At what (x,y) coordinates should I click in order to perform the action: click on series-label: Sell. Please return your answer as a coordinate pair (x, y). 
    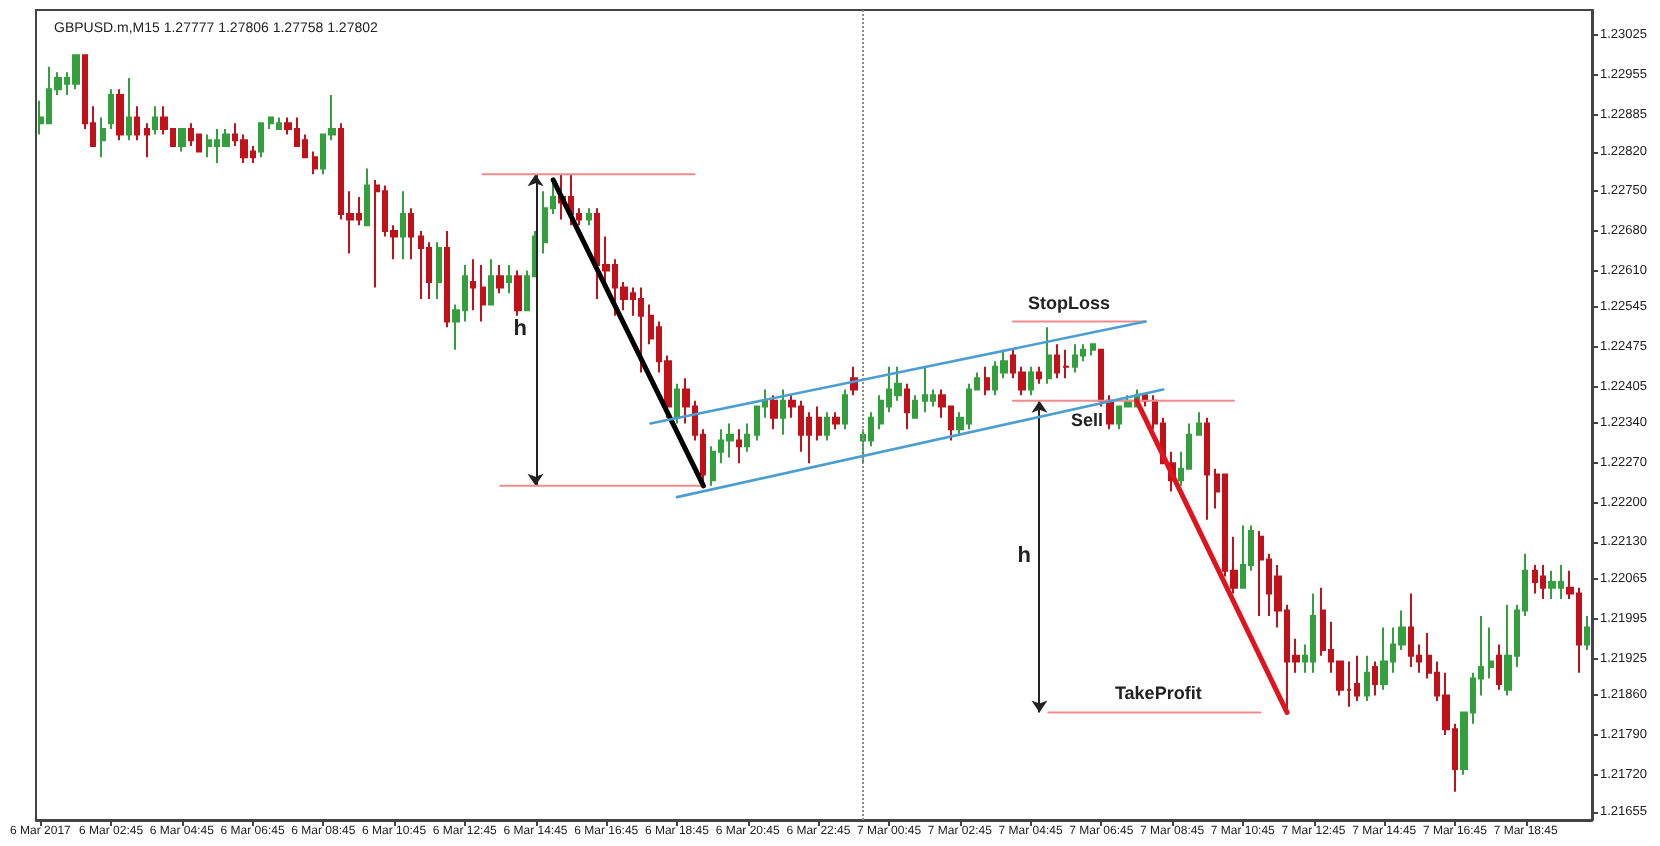
    Looking at the image, I should click on (1086, 419).